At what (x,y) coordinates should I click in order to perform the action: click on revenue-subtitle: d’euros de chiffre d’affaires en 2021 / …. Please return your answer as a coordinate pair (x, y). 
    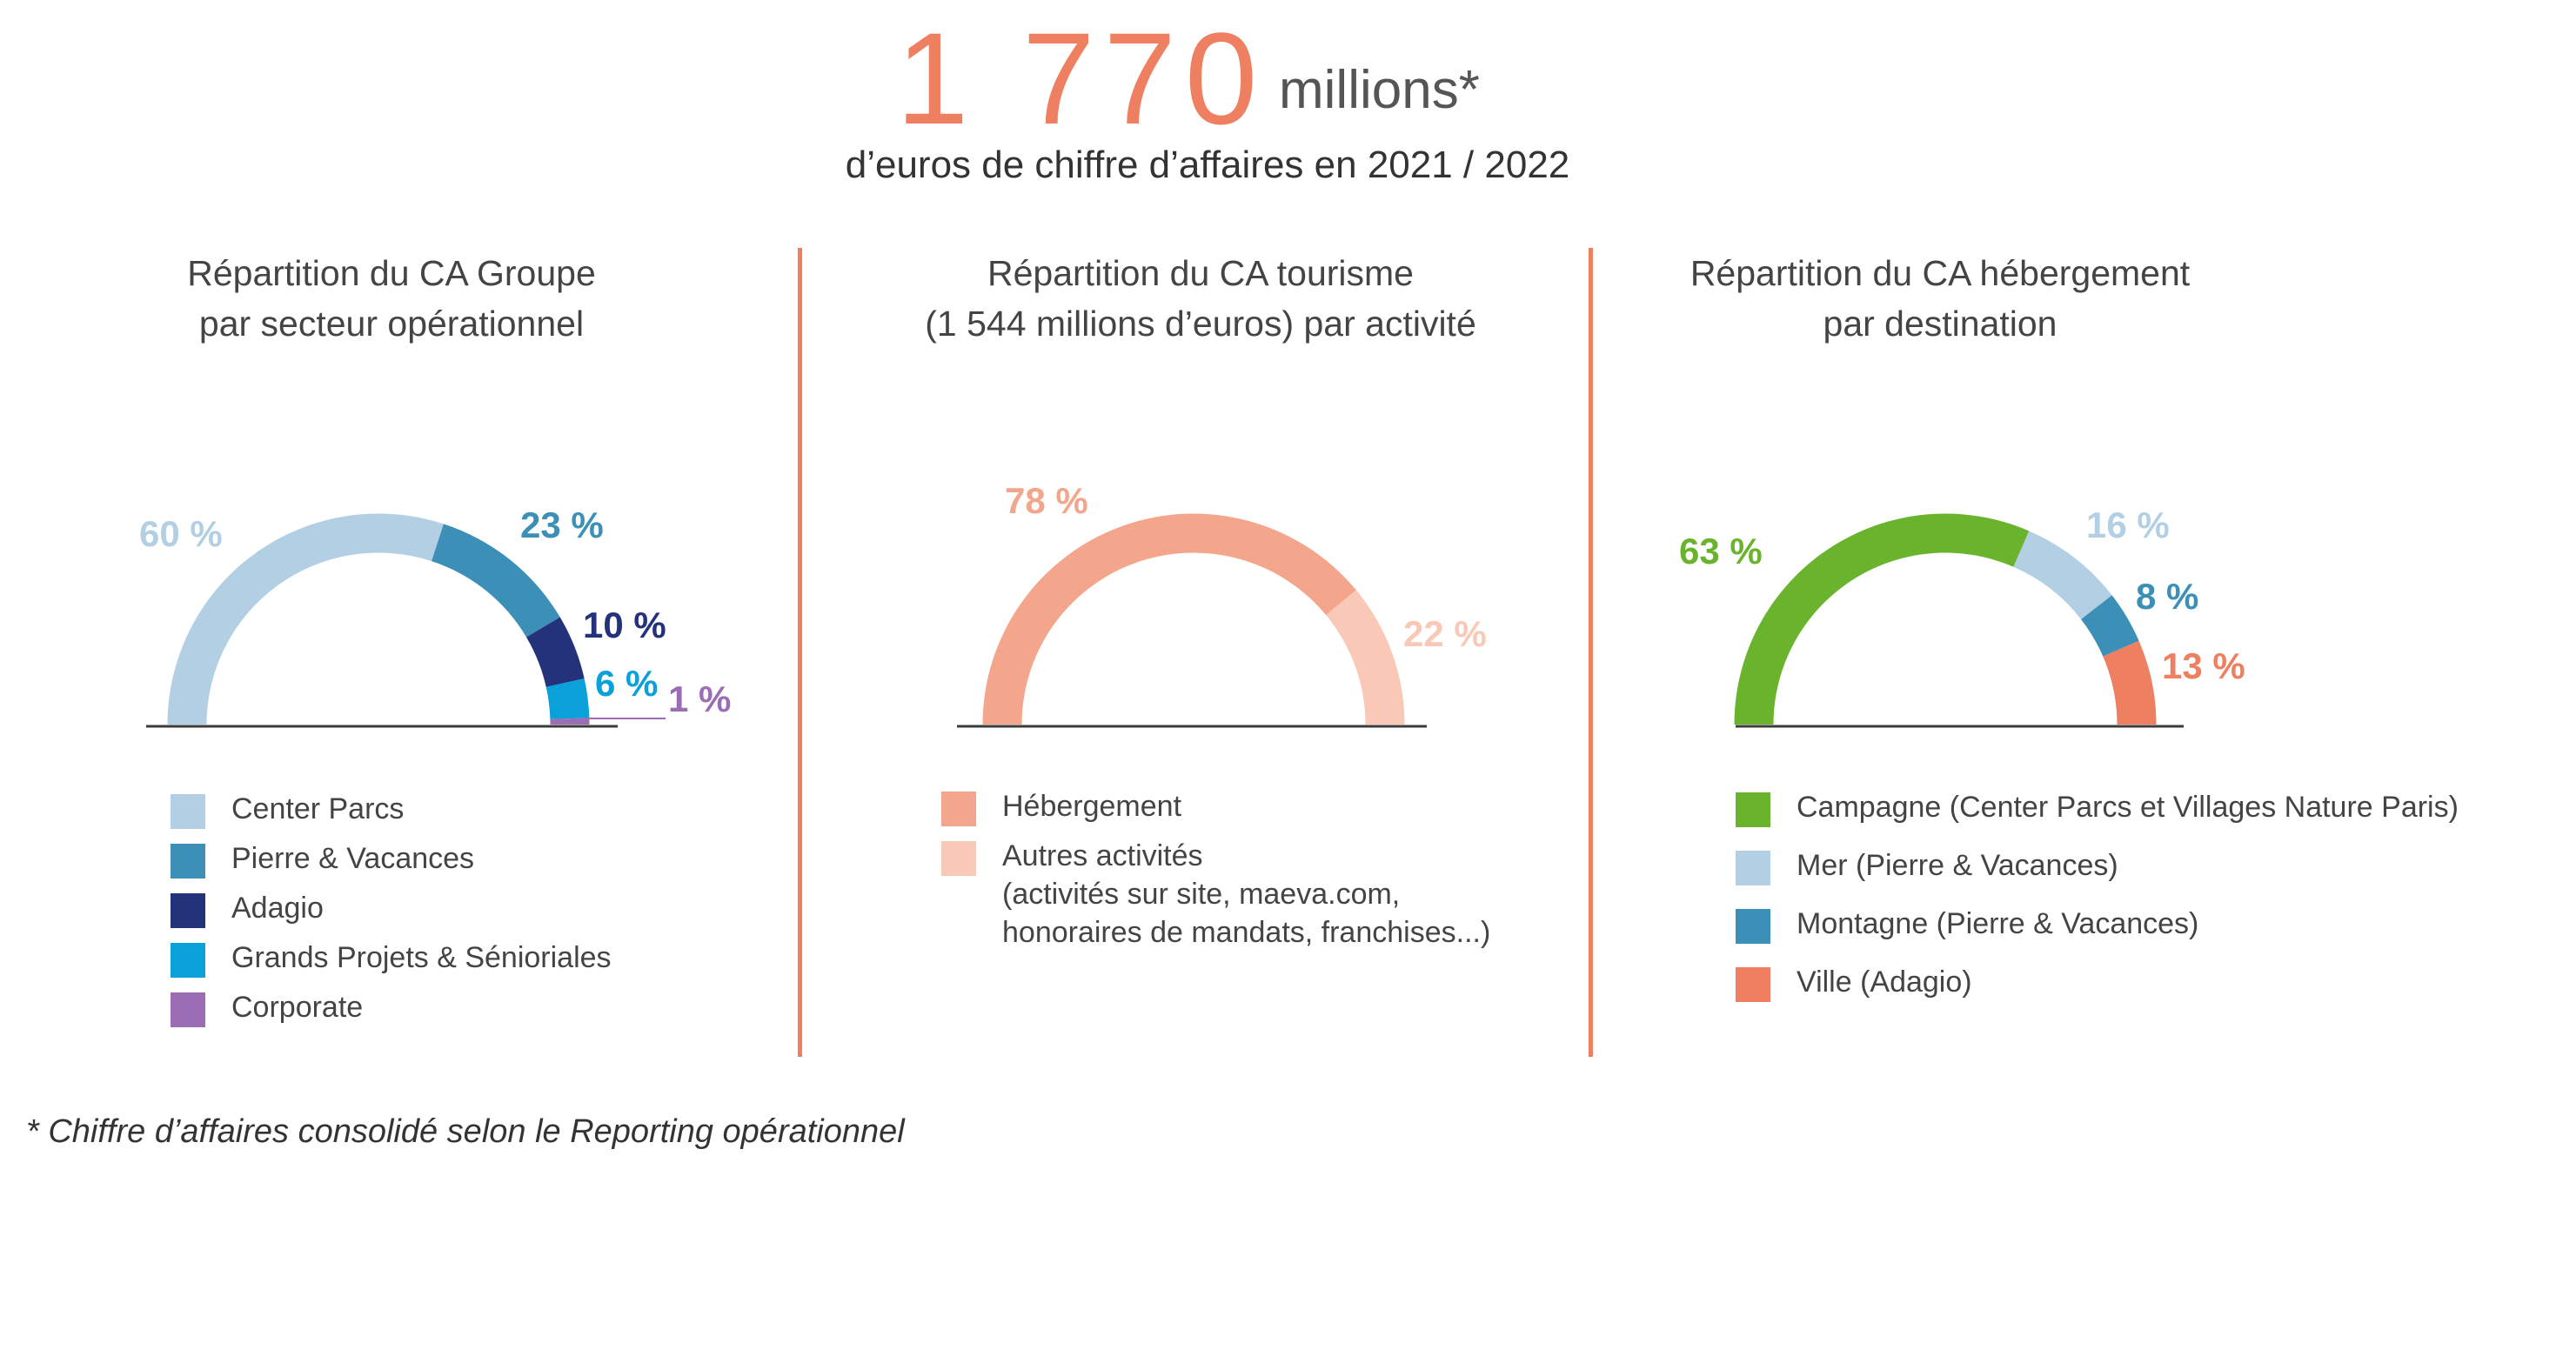
    Looking at the image, I should click on (1207, 165).